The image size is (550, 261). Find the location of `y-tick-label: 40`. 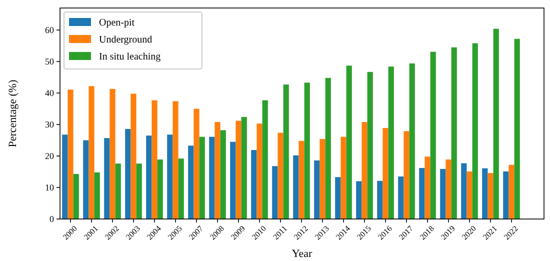

y-tick-label: 40 is located at coordinates (49, 93).